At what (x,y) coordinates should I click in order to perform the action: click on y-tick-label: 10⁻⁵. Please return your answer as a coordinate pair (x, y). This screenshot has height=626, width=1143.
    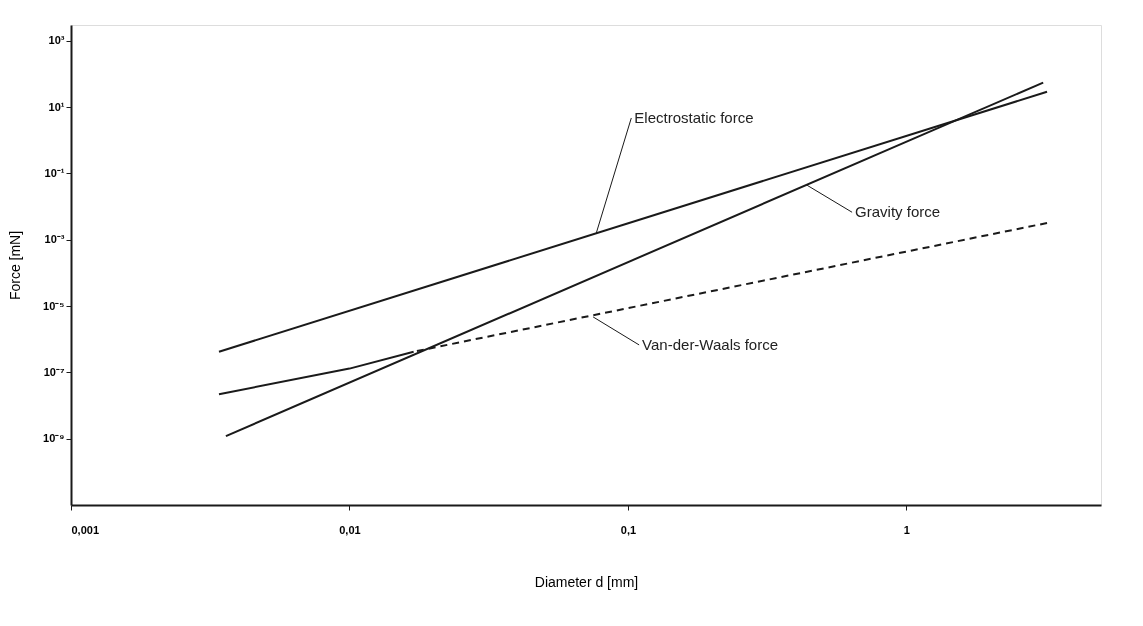
    Looking at the image, I should click on (54, 305).